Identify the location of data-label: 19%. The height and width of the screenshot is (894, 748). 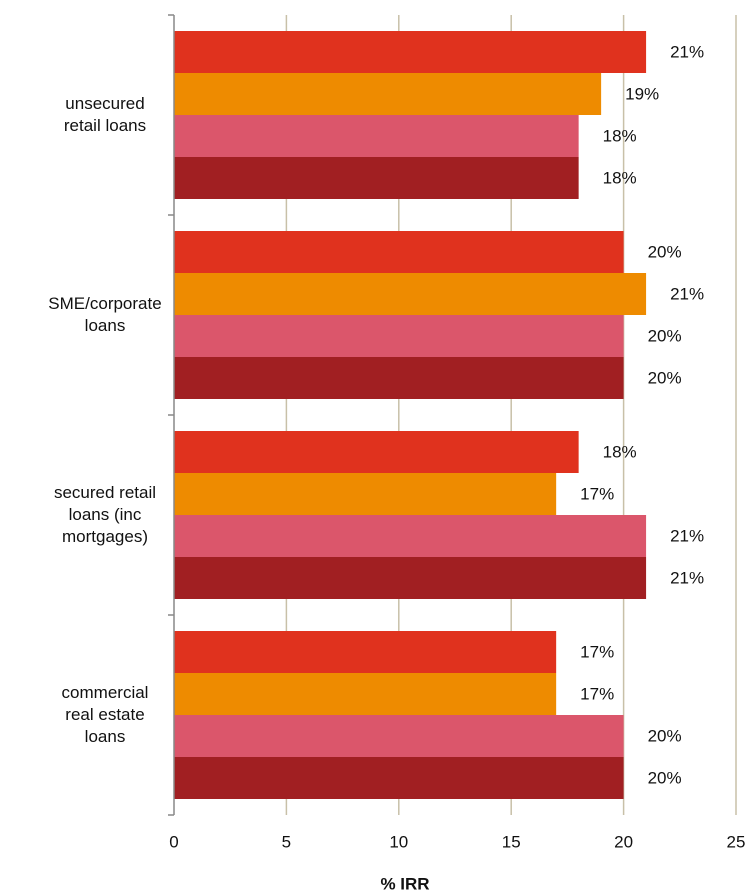
(642, 93).